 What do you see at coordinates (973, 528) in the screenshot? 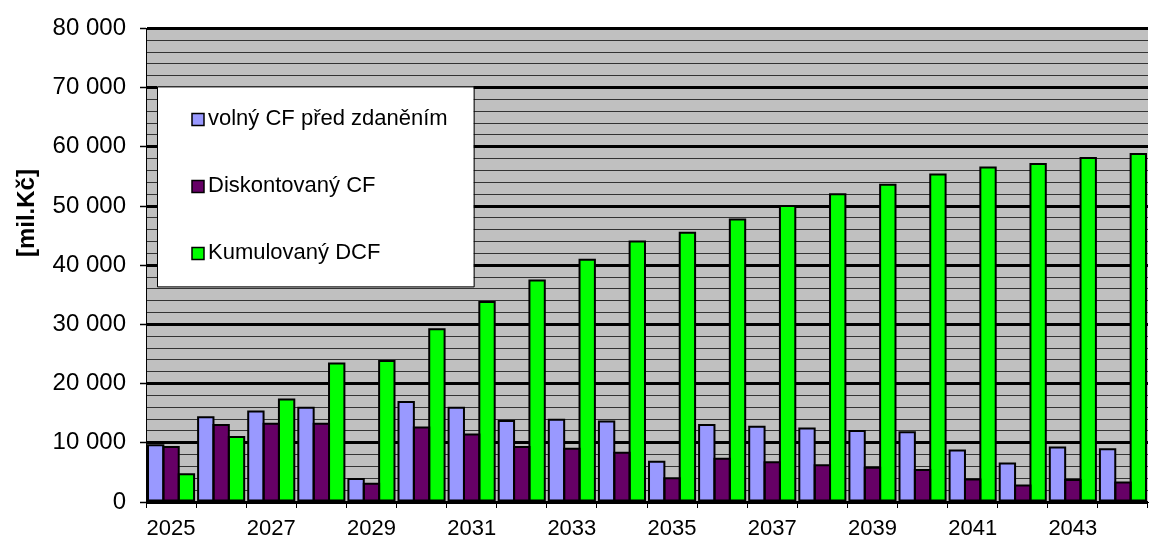
I see `x-tick-label: 2041` at bounding box center [973, 528].